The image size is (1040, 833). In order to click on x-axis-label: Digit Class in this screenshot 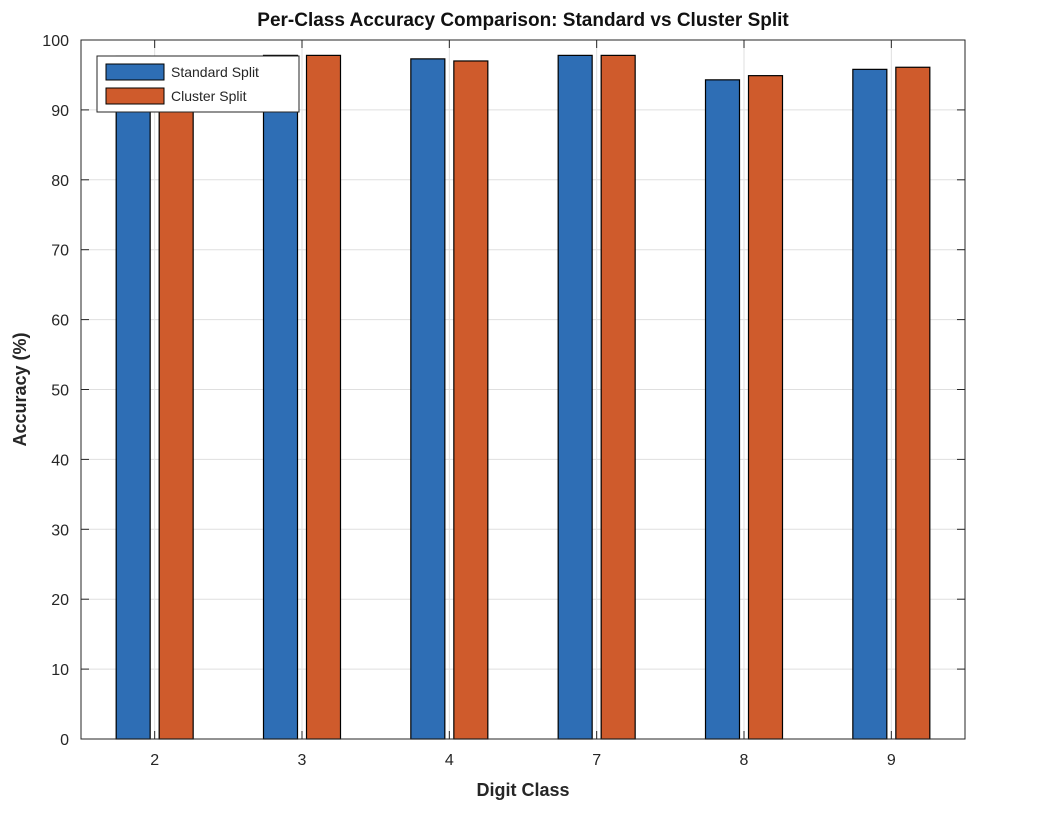, I will do `click(522, 790)`.